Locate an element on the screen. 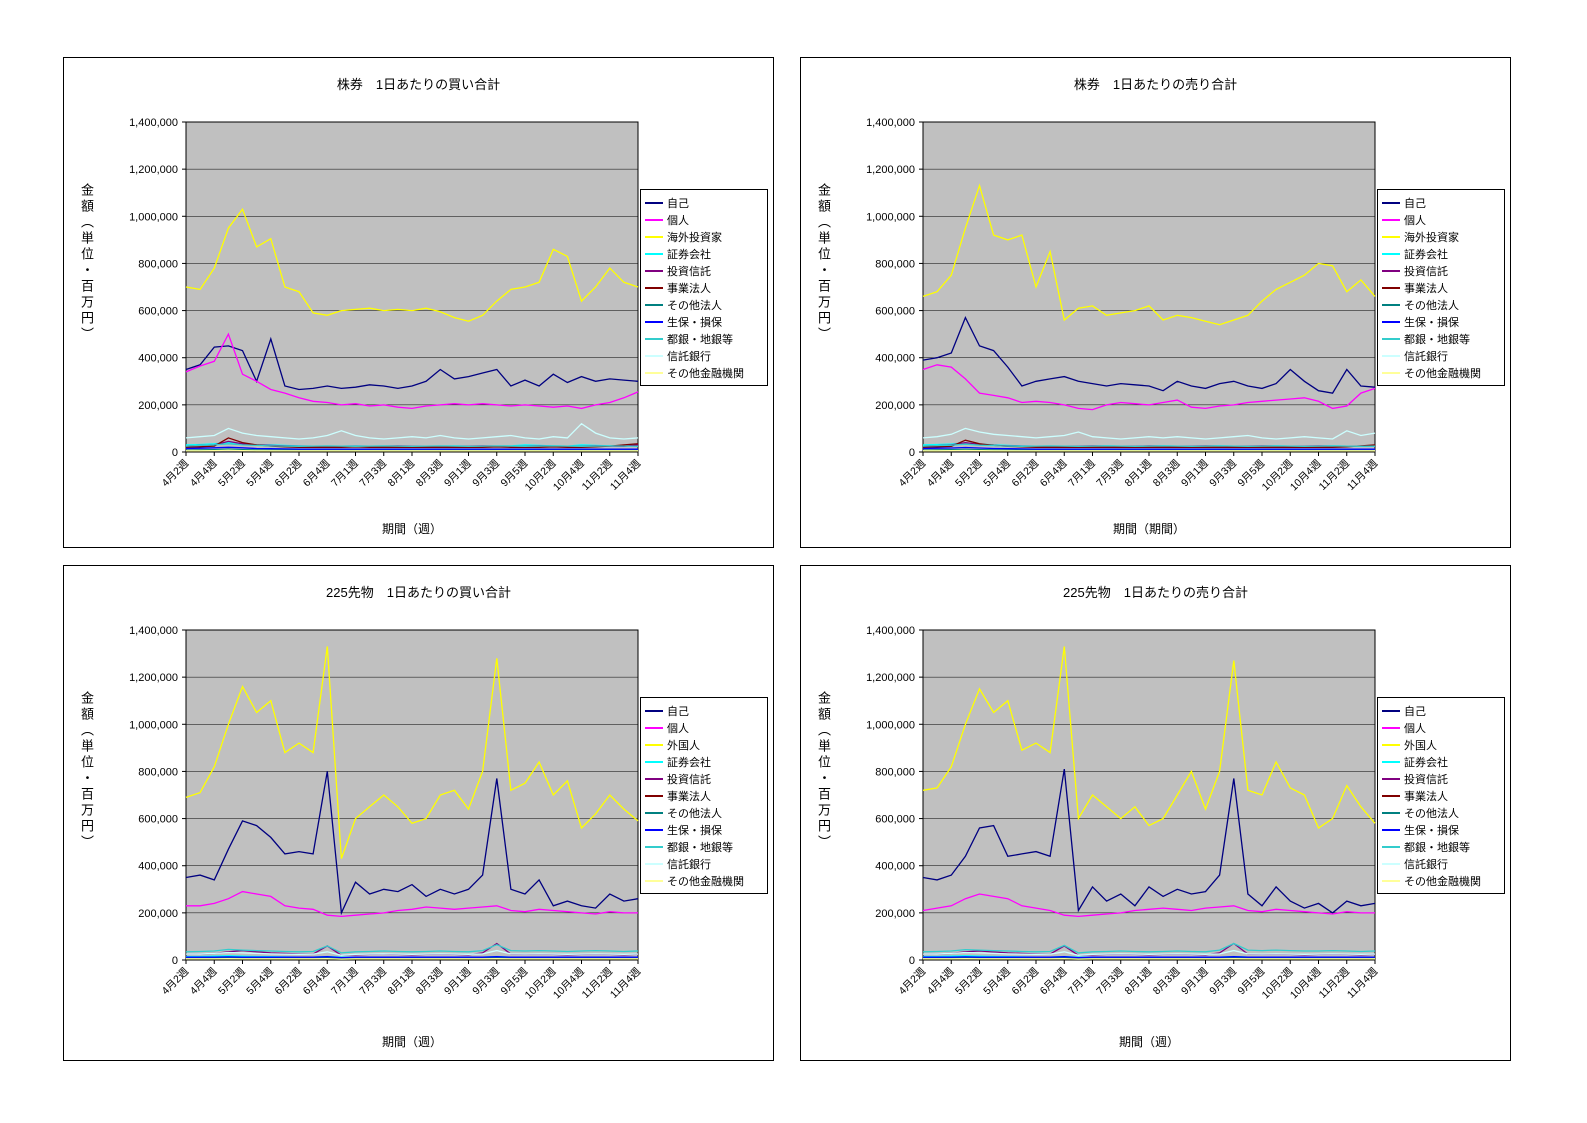 The height and width of the screenshot is (1123, 1587). legend-label: 海外投資家 is located at coordinates (1431, 237).